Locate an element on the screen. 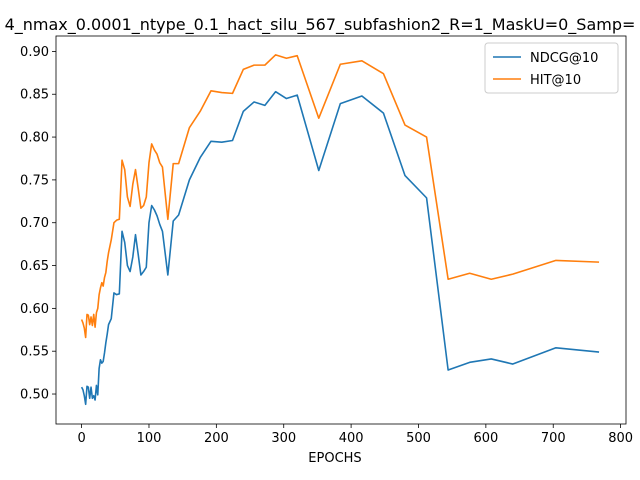  x-tick-label: 300 is located at coordinates (283, 438).